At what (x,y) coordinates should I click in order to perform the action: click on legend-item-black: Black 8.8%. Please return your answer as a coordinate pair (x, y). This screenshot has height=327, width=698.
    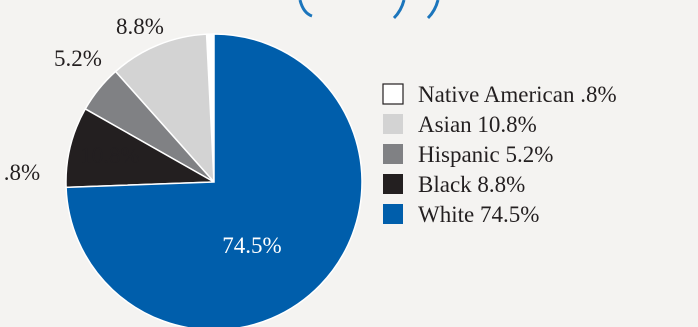
    Looking at the image, I should click on (454, 184).